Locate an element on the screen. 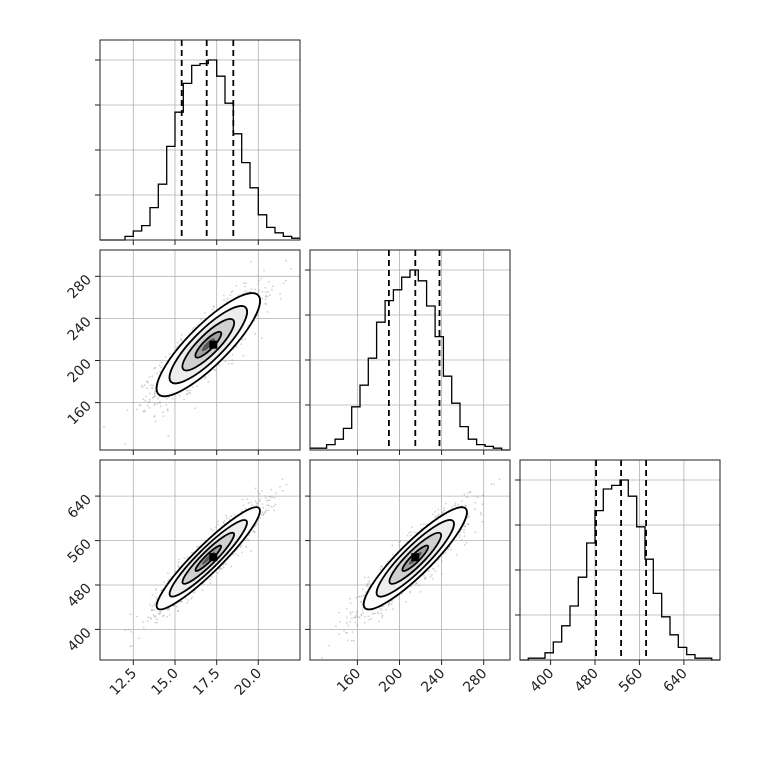 This screenshot has width=760, height=760. panel-hist-param2 is located at coordinates (408, 352).